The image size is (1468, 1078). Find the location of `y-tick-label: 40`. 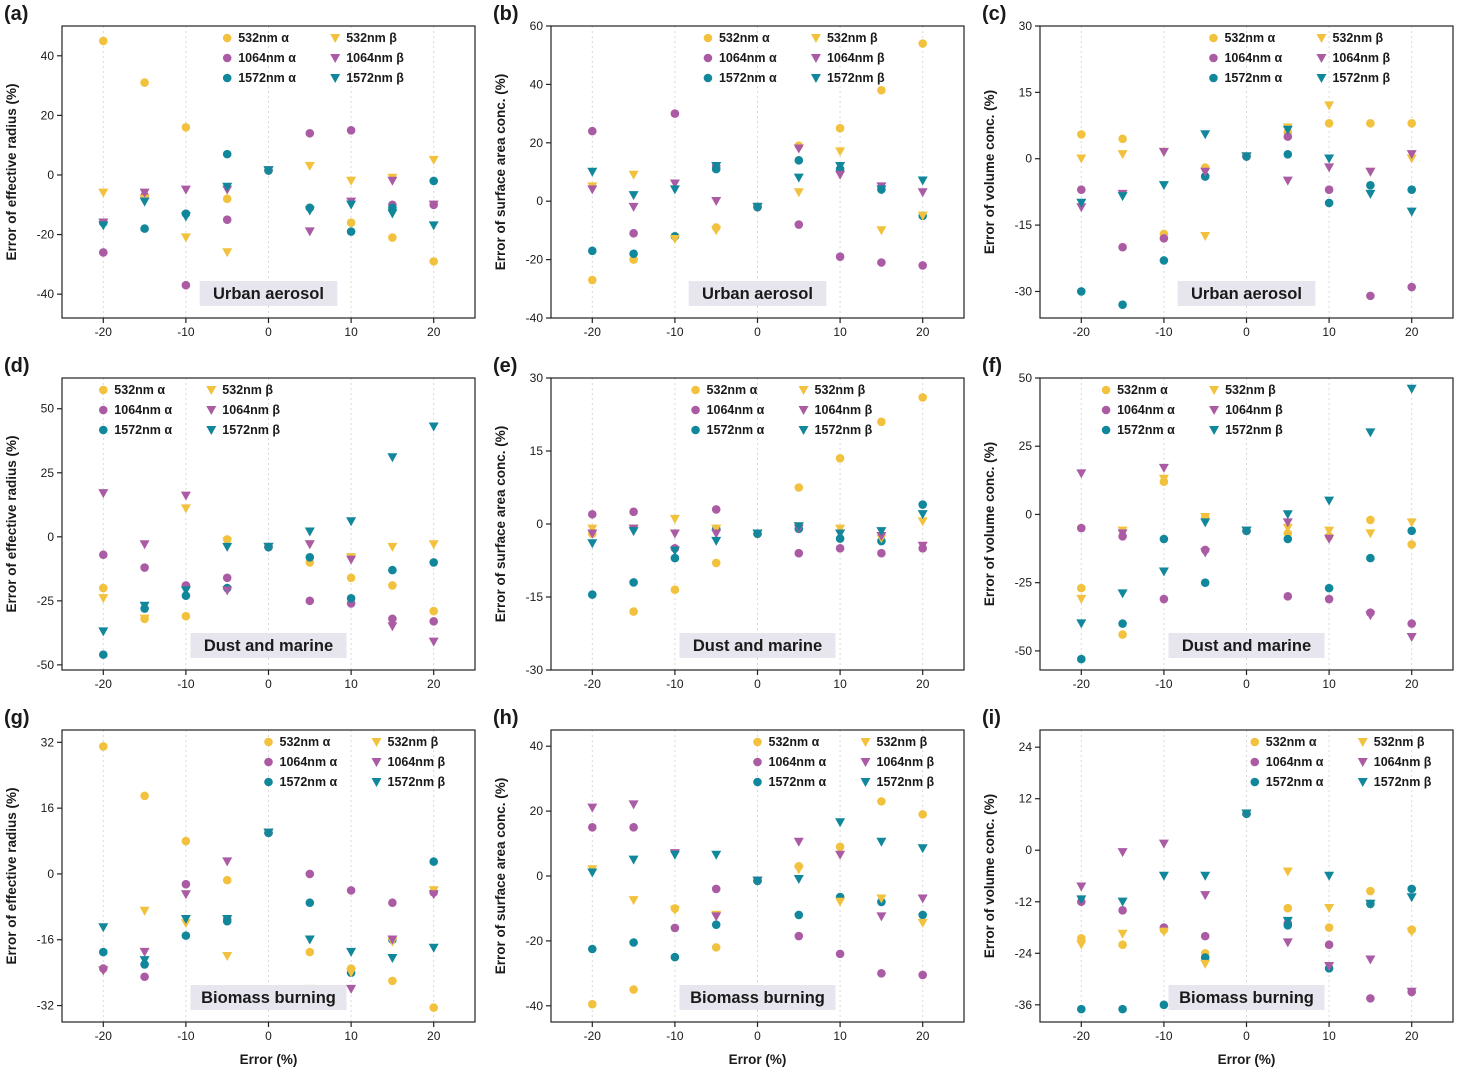

y-tick-label: 40 is located at coordinates (48, 56).